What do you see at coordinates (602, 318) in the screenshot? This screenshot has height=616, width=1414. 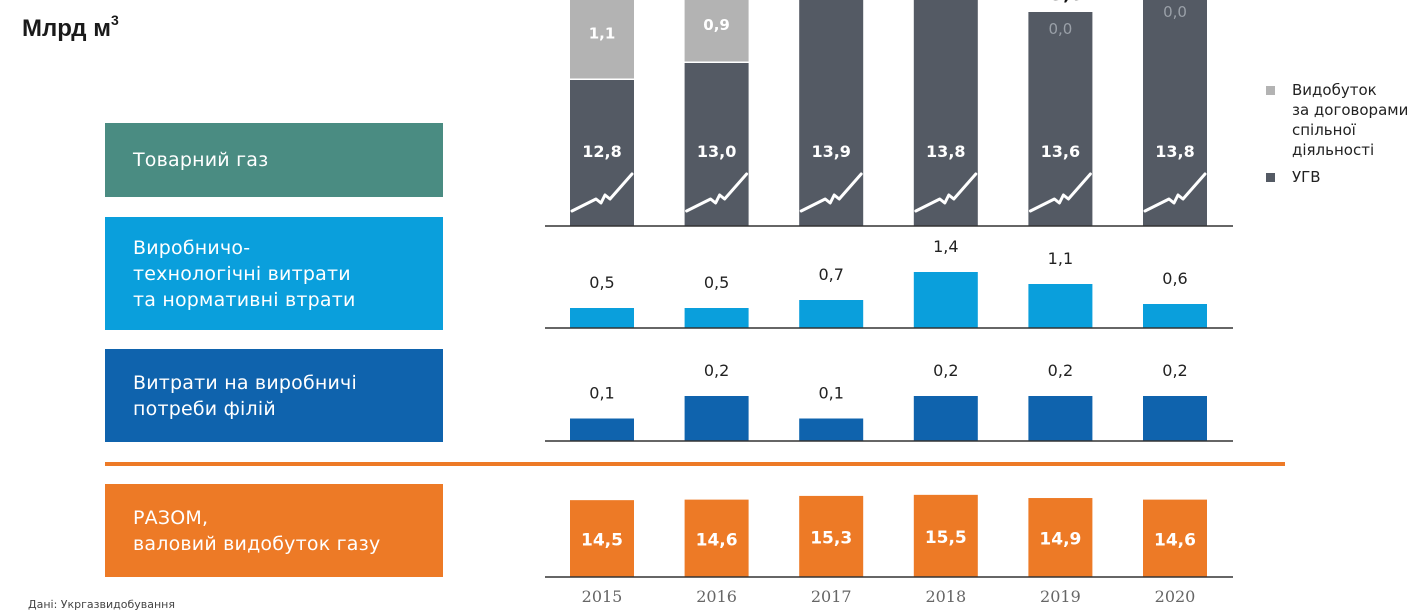 I see `bar-tech-2015` at bounding box center [602, 318].